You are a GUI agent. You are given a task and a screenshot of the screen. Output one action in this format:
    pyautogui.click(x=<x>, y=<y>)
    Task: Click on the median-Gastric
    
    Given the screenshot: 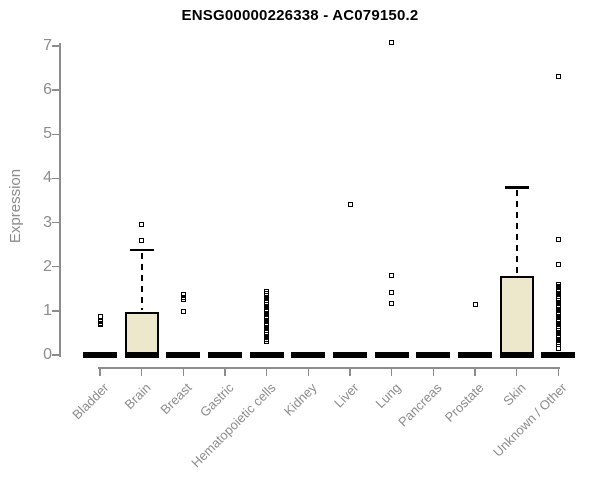 What is the action you would take?
    pyautogui.click(x=225, y=355)
    